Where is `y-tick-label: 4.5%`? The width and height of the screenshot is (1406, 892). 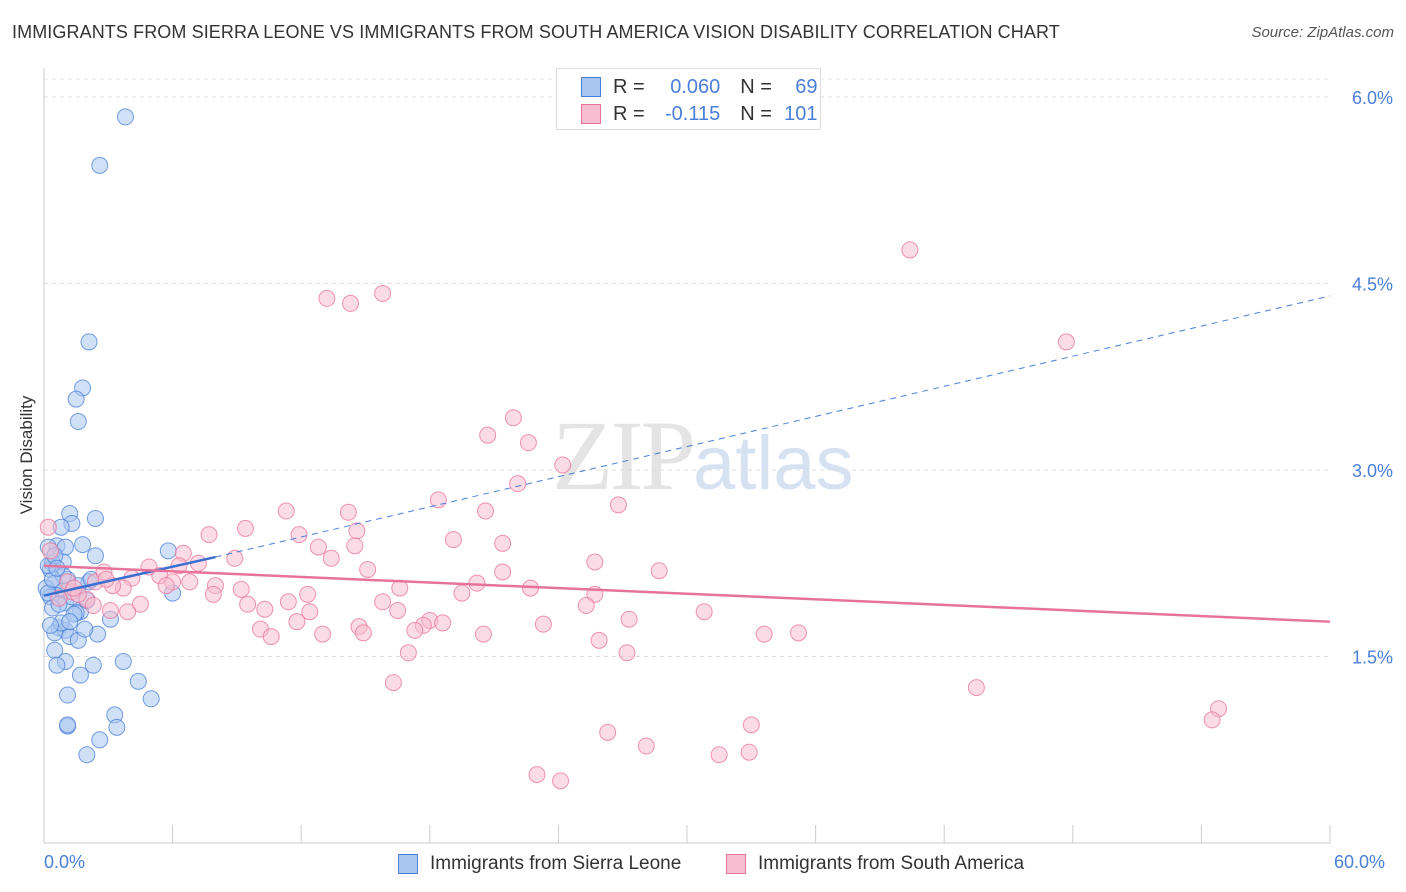
y-tick-label: 4.5% is located at coordinates (1372, 285).